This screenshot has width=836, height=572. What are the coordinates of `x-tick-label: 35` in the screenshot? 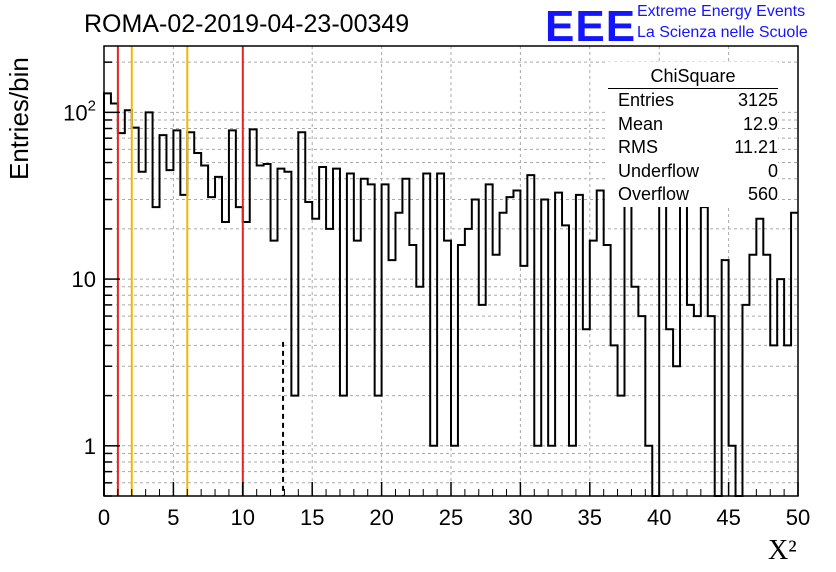 It's located at (590, 517).